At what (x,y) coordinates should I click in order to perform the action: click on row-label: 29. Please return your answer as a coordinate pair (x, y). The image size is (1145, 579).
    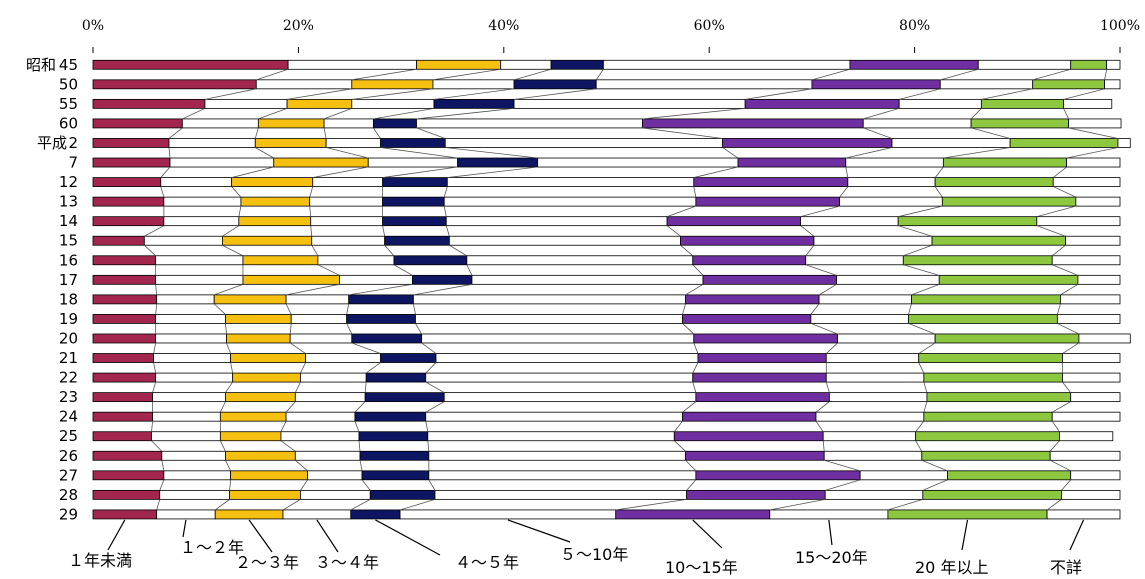
    Looking at the image, I should click on (68, 514).